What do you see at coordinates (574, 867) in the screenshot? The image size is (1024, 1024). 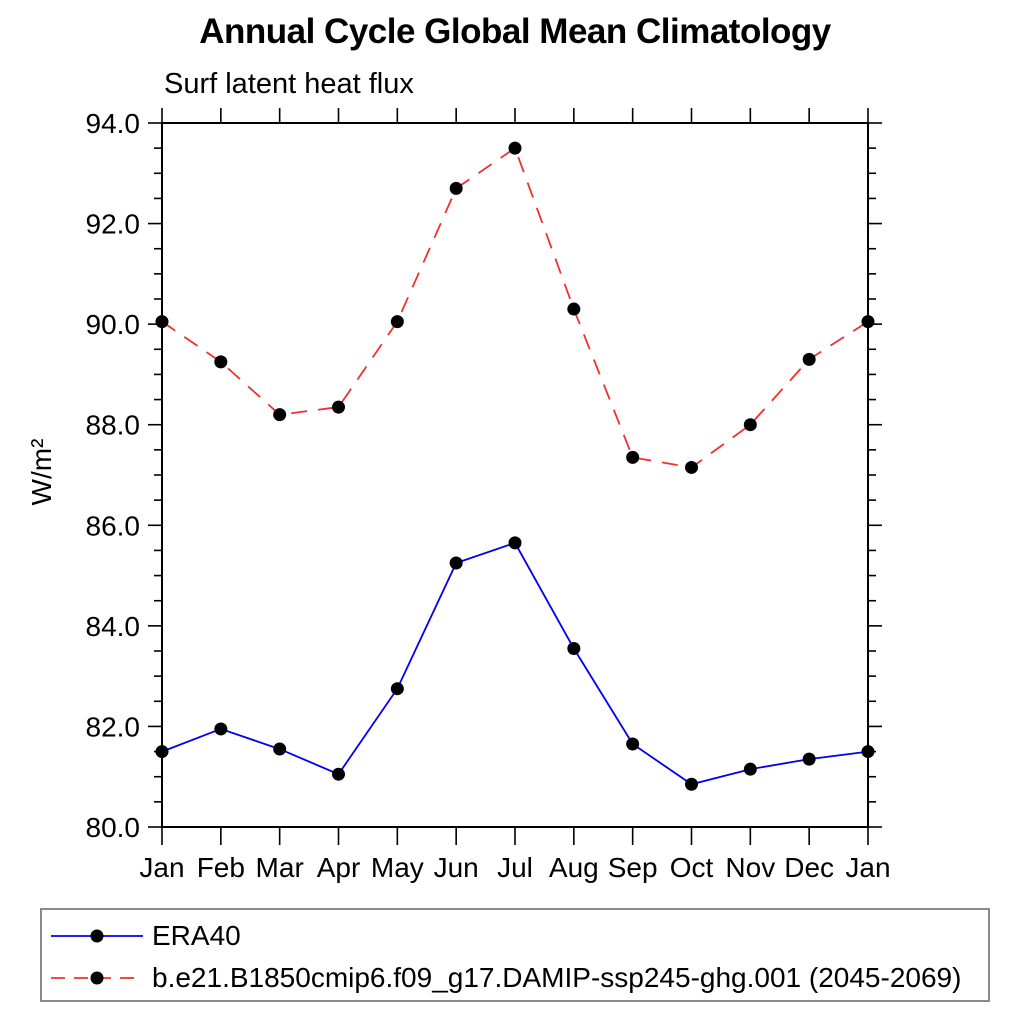 I see `x-axis-tick-label: Aug` at bounding box center [574, 867].